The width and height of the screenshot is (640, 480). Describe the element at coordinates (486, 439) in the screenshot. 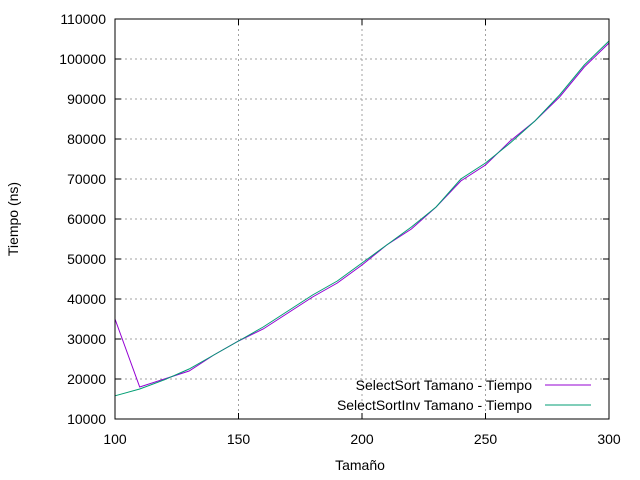

I see `x-tick-label: 250` at that location.